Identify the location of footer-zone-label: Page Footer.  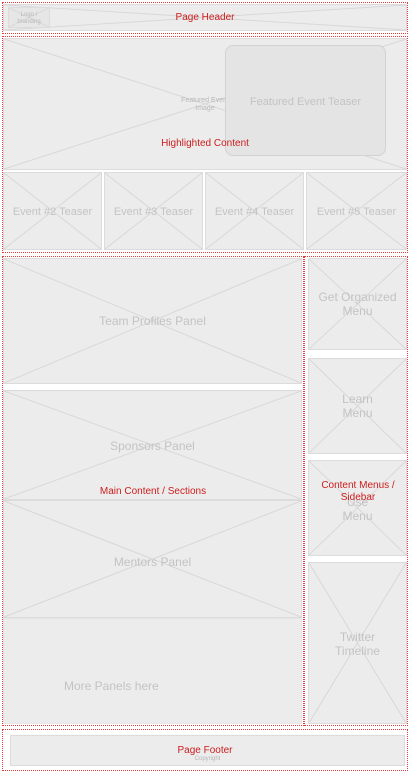
(205, 751).